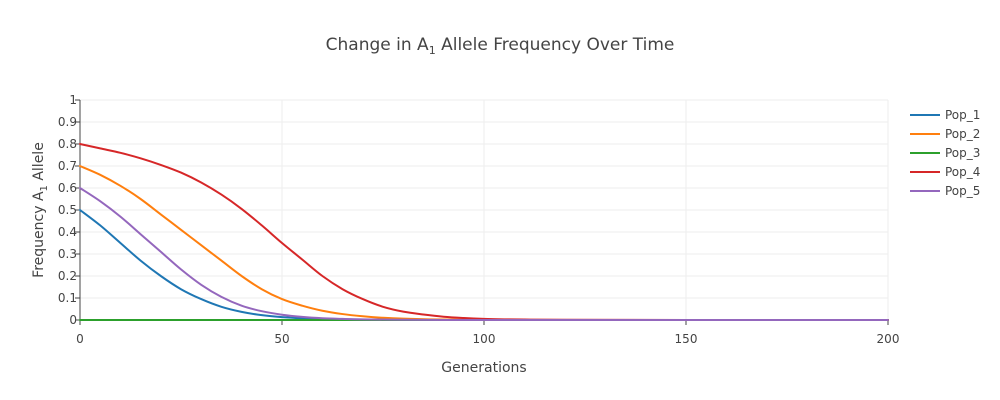  Describe the element at coordinates (67, 122) in the screenshot. I see `y-tick-label: 0.9` at that location.